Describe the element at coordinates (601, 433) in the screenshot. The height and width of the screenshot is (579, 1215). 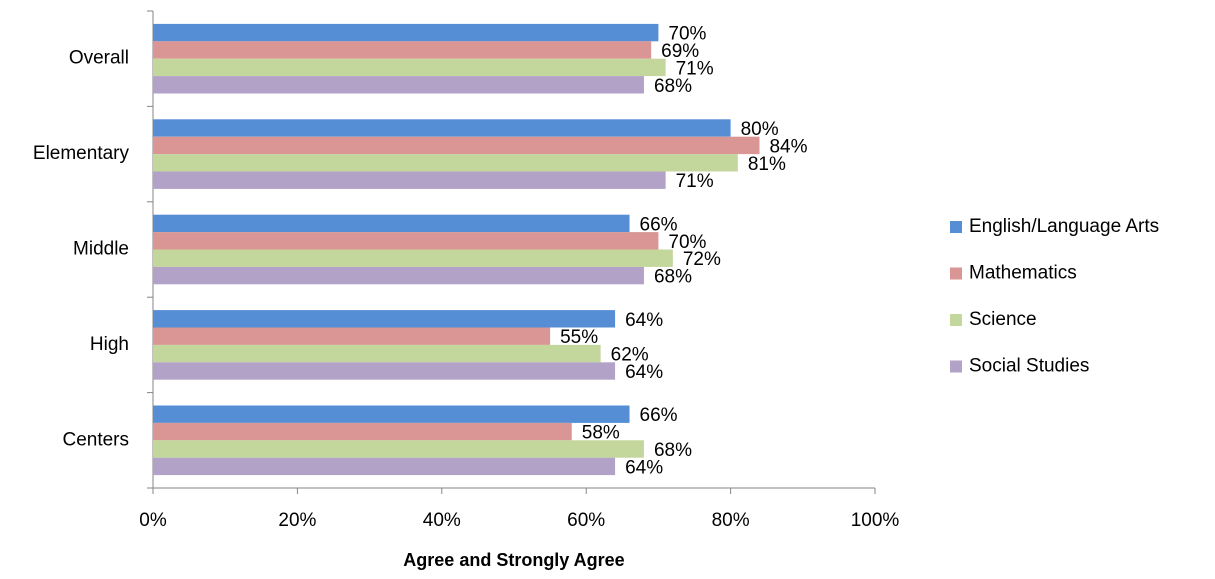
I see `data-label: 58%` at that location.